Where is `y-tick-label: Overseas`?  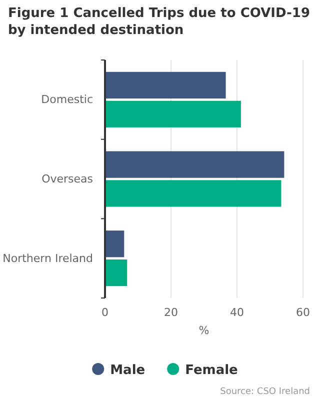 y-tick-label: Overseas is located at coordinates (68, 179).